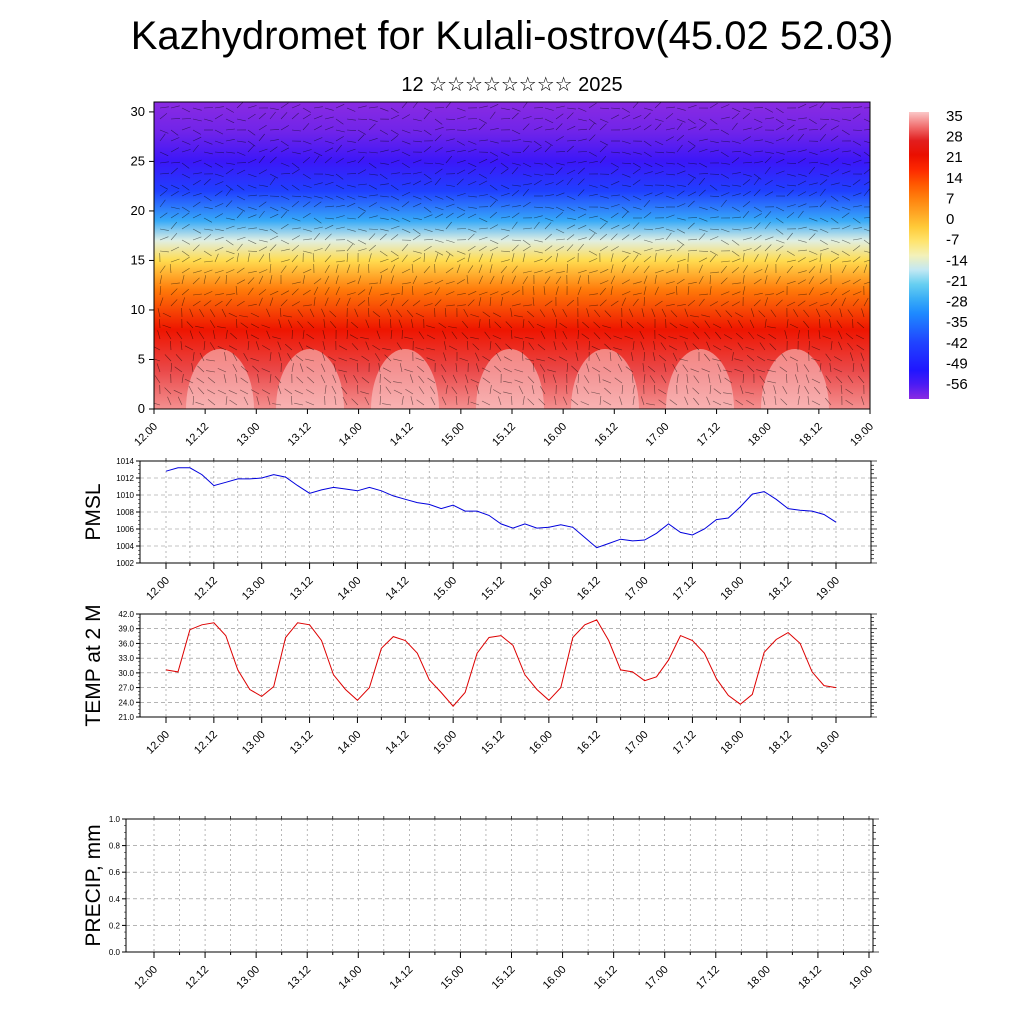 Image resolution: width=1024 pixels, height=1024 pixels. What do you see at coordinates (125, 512) in the screenshot?
I see `y-tick-label: 1008` at bounding box center [125, 512].